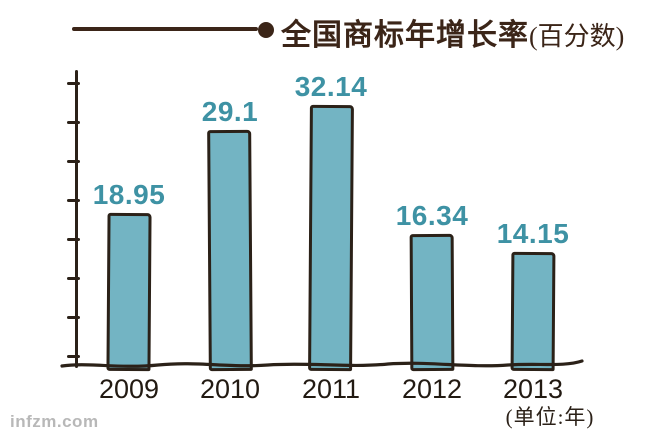  Describe the element at coordinates (230, 111) in the screenshot. I see `bar-value-label-2010: 29.1` at that location.